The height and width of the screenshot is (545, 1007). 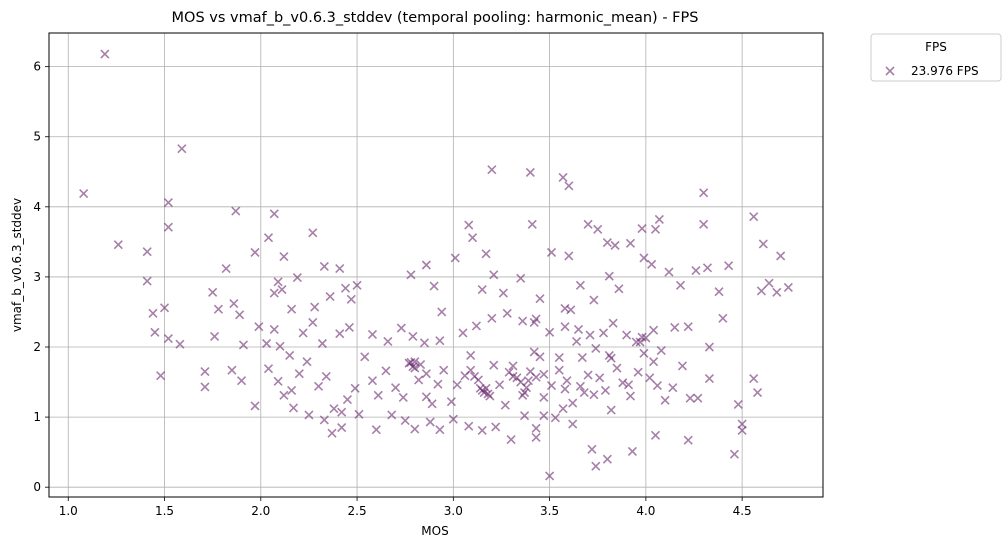 What do you see at coordinates (37, 67) in the screenshot?
I see `y-tick-label: 6` at bounding box center [37, 67].